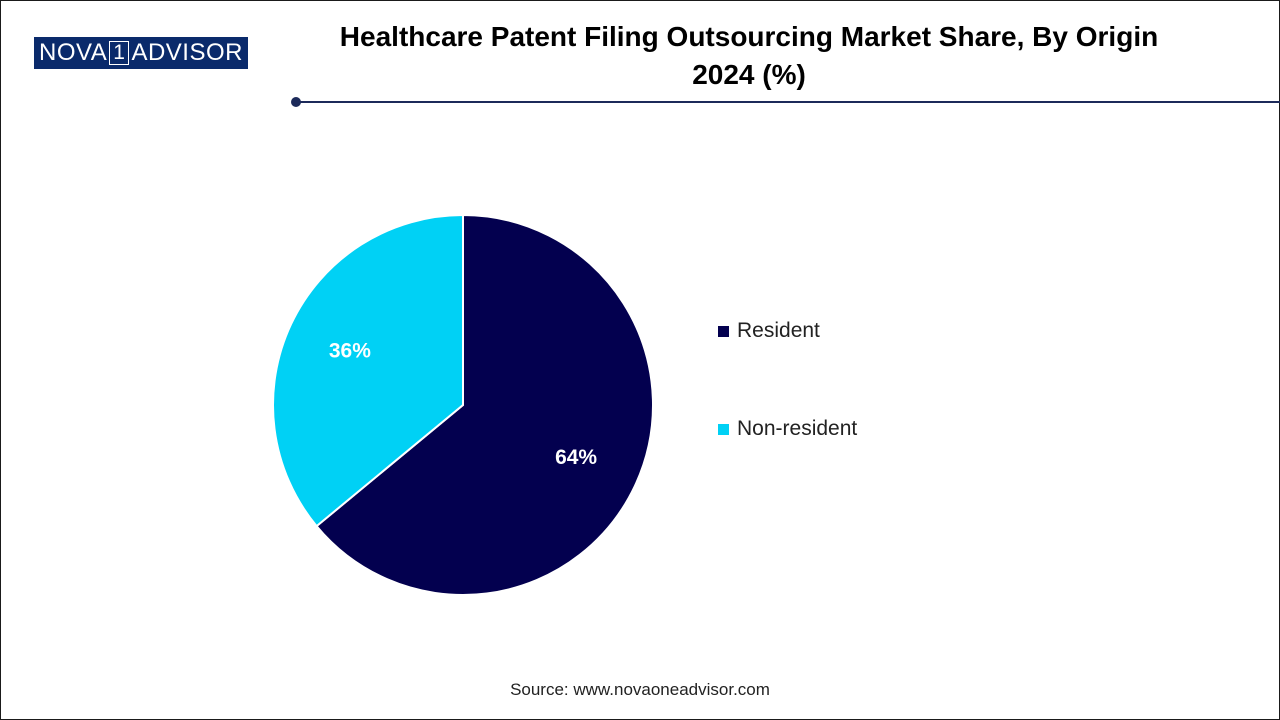  I want to click on title-rule, so click(790, 102).